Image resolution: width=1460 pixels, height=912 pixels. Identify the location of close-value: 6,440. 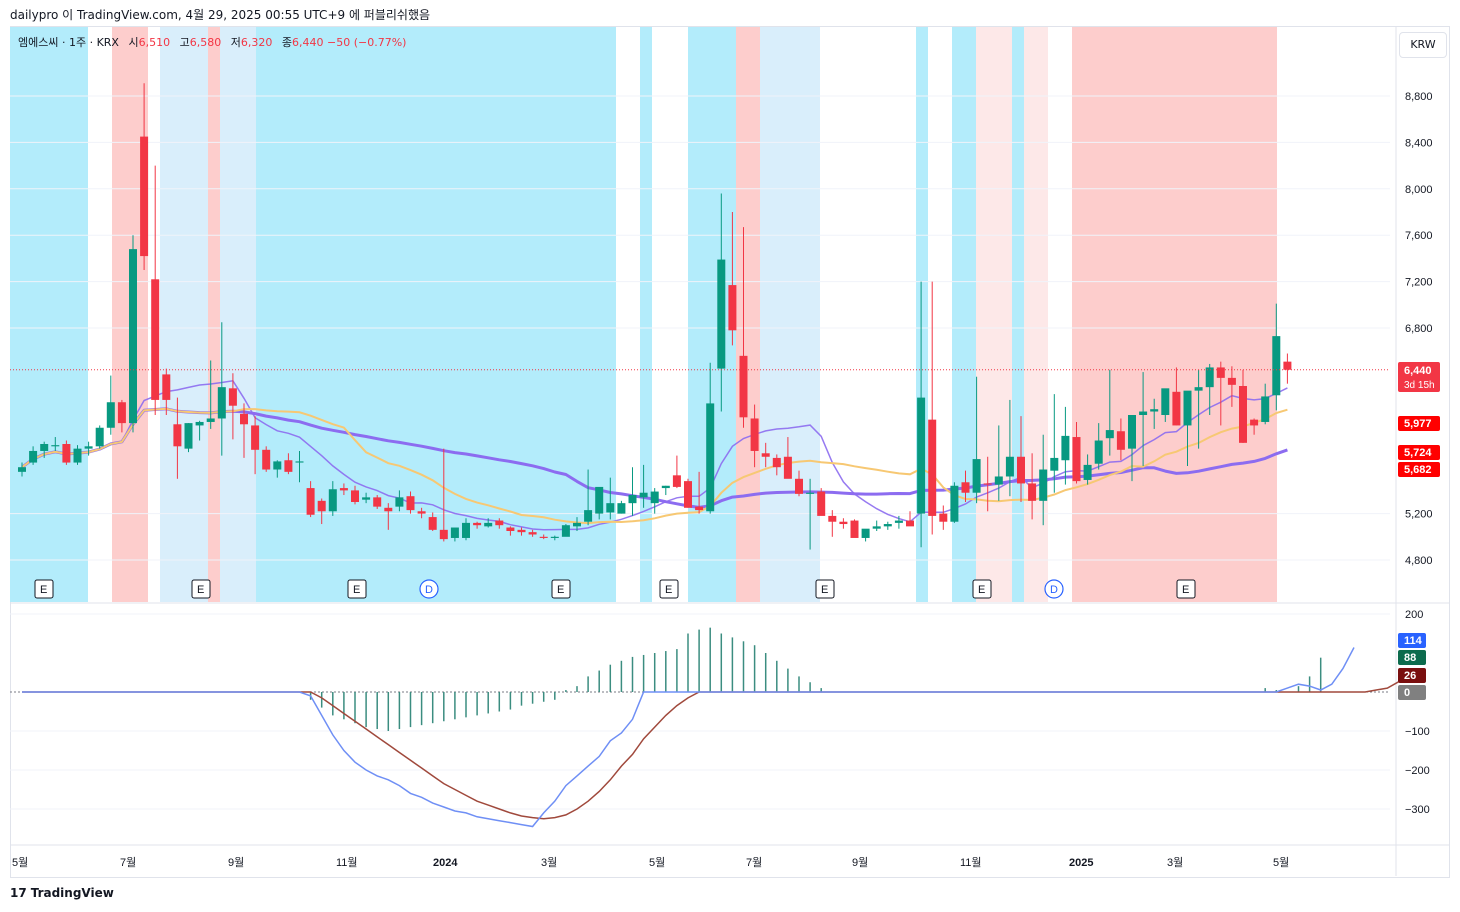
(307, 42).